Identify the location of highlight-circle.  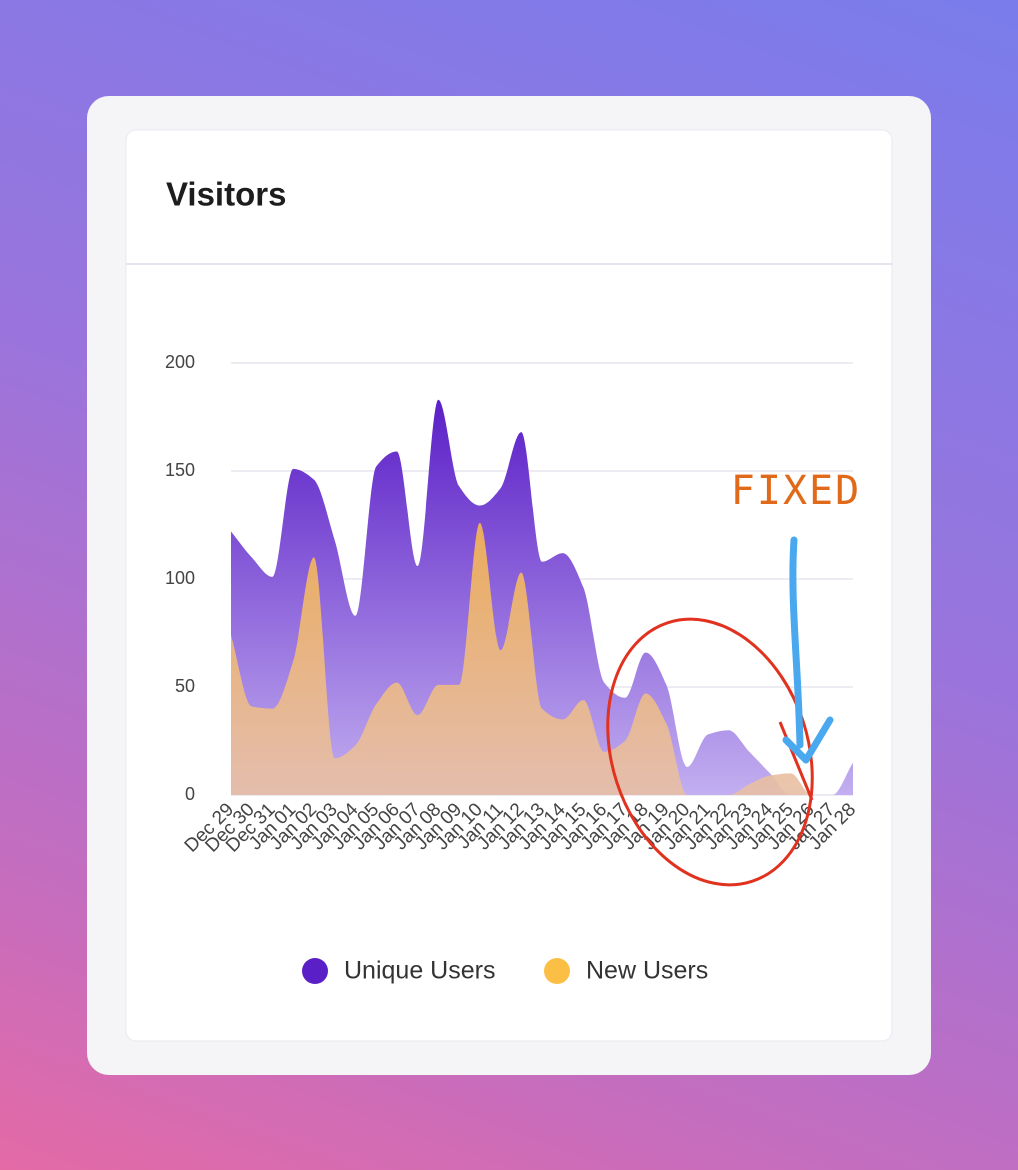
(710, 752).